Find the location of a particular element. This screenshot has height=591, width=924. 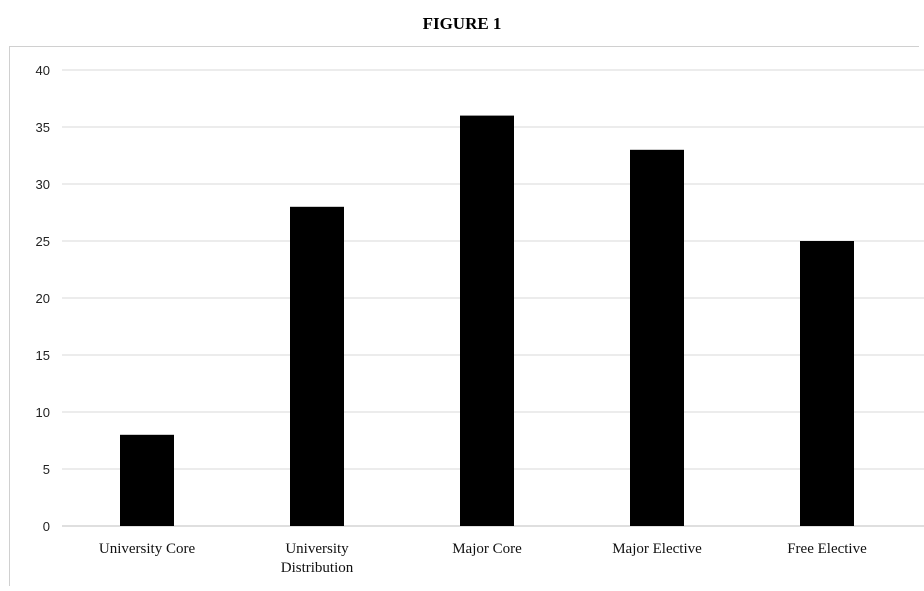

x-category-label: University Core is located at coordinates (147, 549).